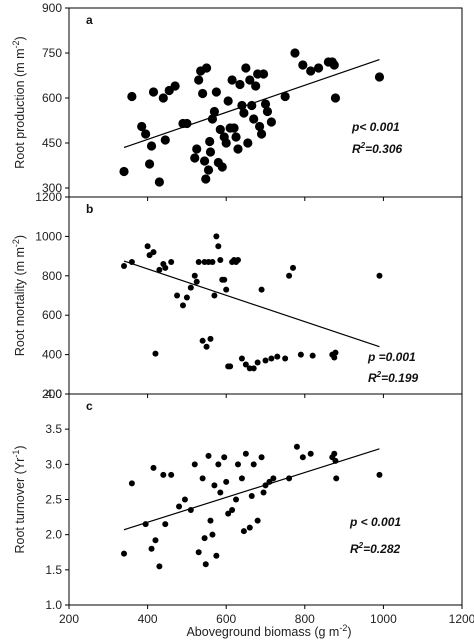  I want to click on x-tick-label: 1000, so click(383, 619).